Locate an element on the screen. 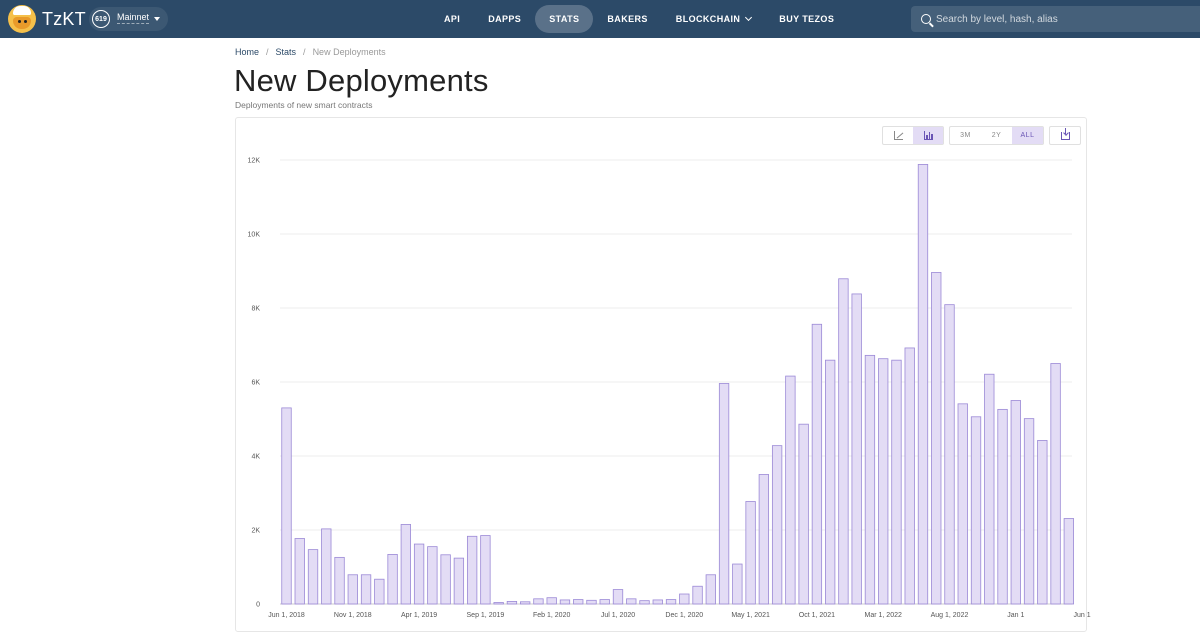 The image size is (1200, 640). x-tick-label: Jun 1, 2018 is located at coordinates (286, 615).